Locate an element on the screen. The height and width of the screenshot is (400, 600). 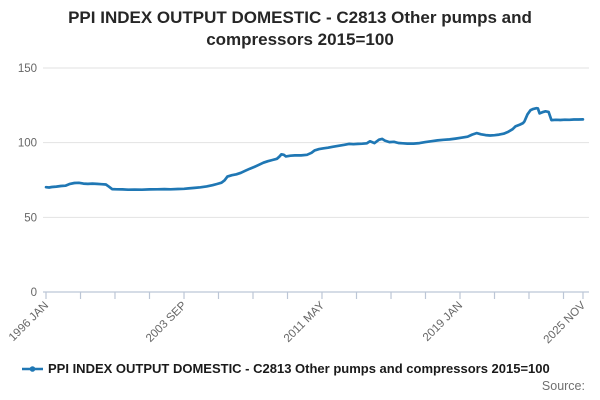
x-tick-label: 2003 SEP is located at coordinates (166, 321).